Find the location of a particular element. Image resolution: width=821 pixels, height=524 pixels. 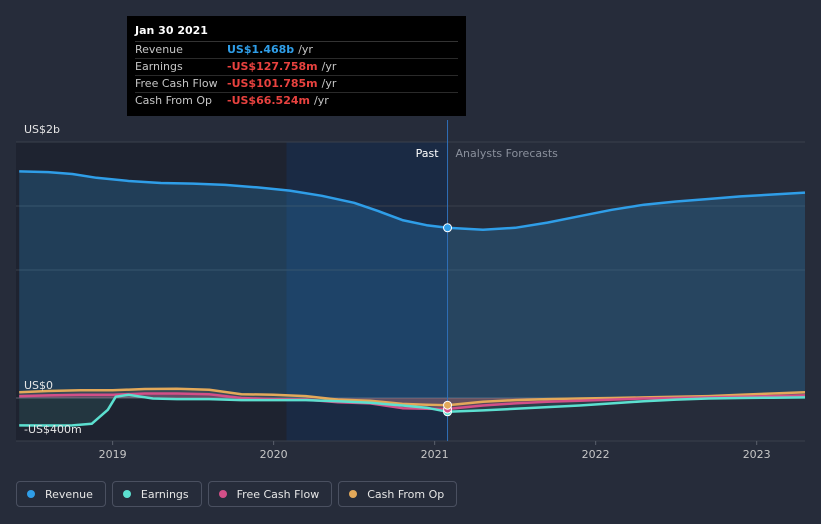

legend-cash-from-op-button: Cash From Op is located at coordinates (398, 494).